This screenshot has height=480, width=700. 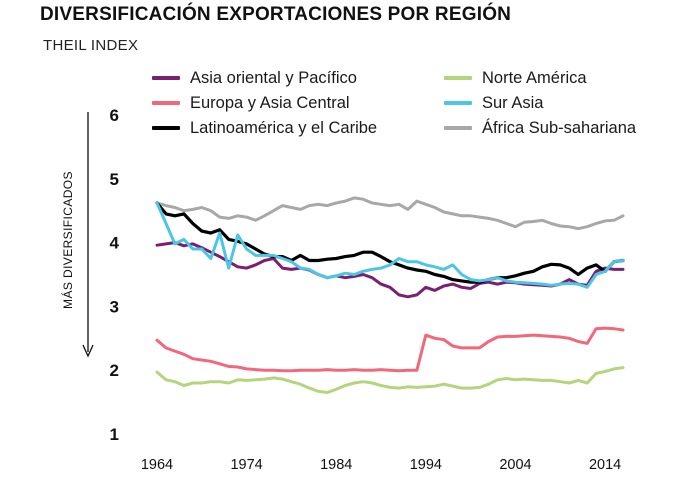 I want to click on y-tick-label: 2, so click(x=114, y=370).